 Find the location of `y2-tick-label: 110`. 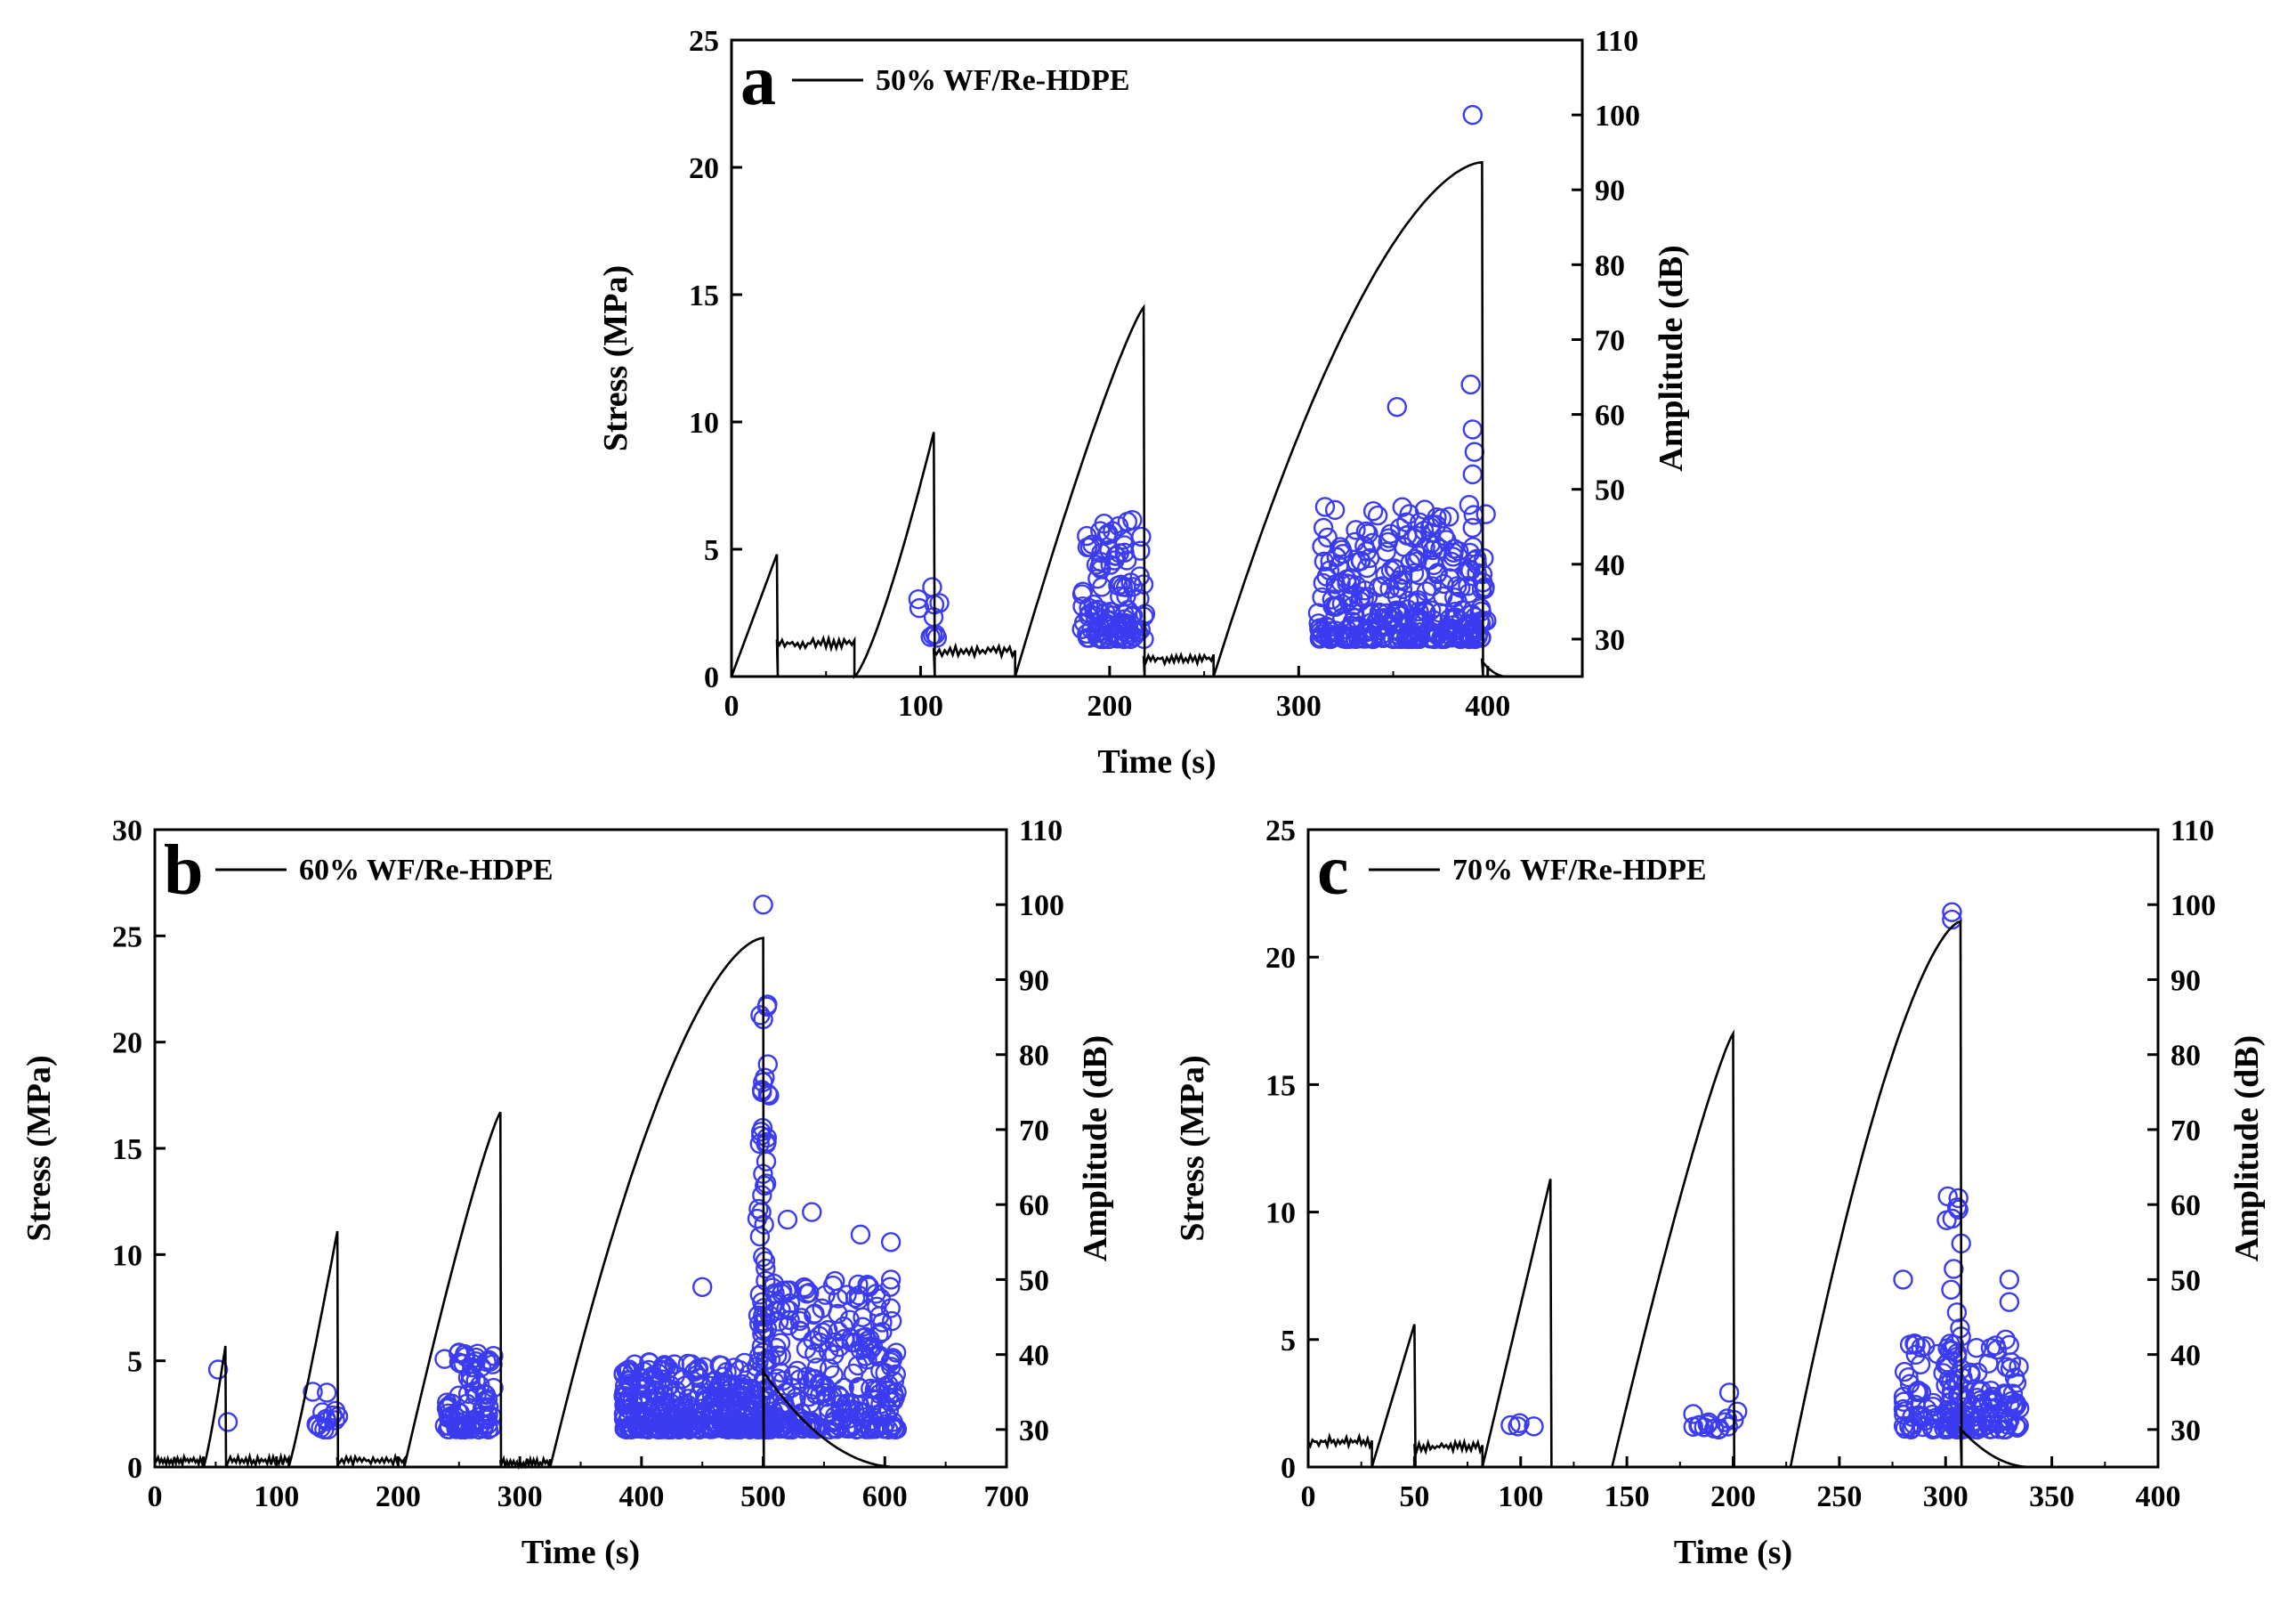

y2-tick-label: 110 is located at coordinates (2192, 831).